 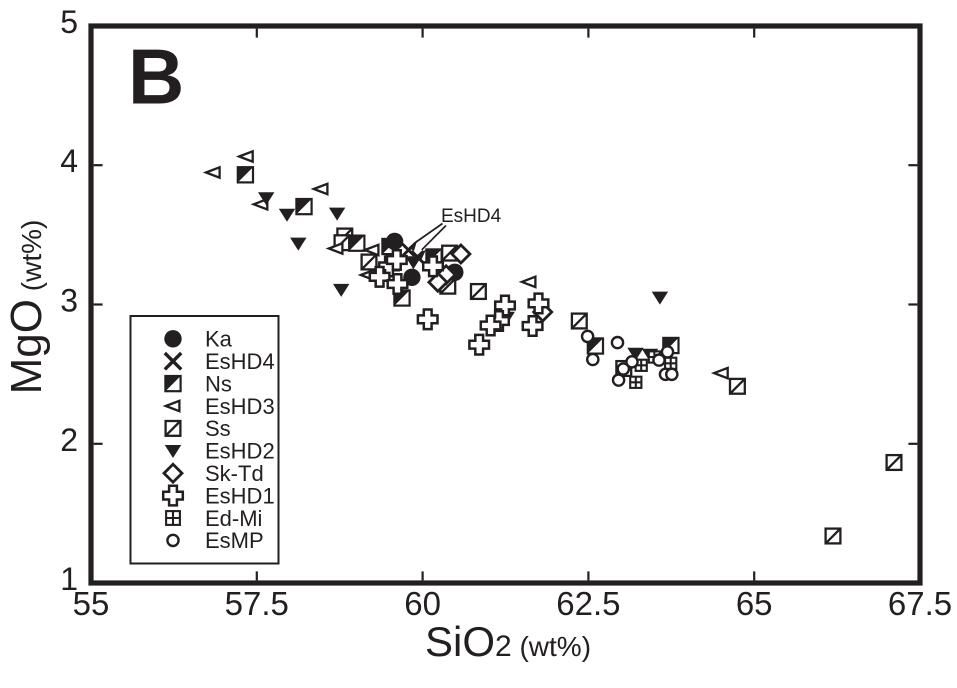 What do you see at coordinates (233, 518) in the screenshot?
I see `svg-text: Ed-Mi` at bounding box center [233, 518].